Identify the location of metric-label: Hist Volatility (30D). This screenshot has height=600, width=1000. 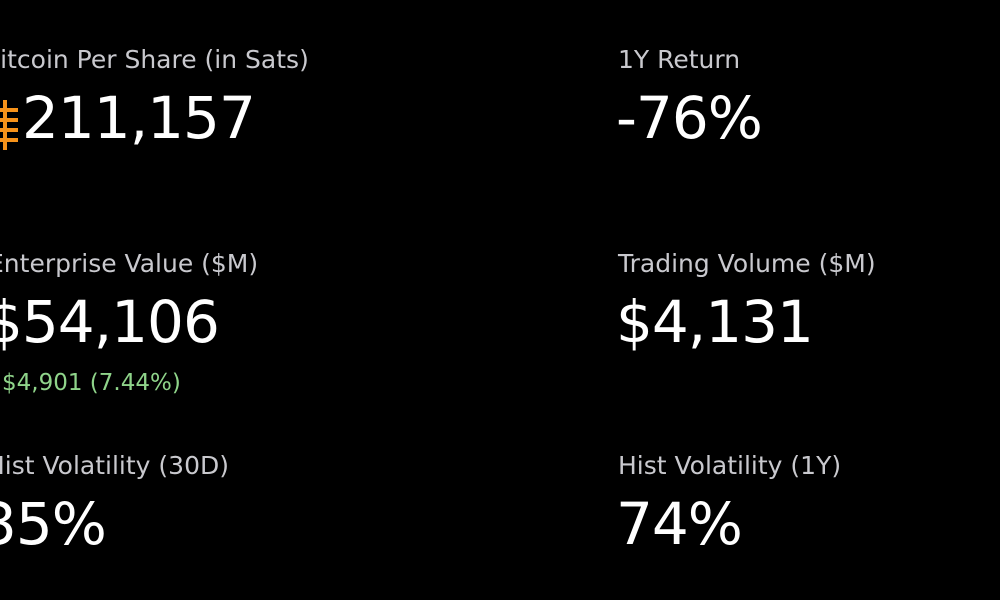
(114, 465).